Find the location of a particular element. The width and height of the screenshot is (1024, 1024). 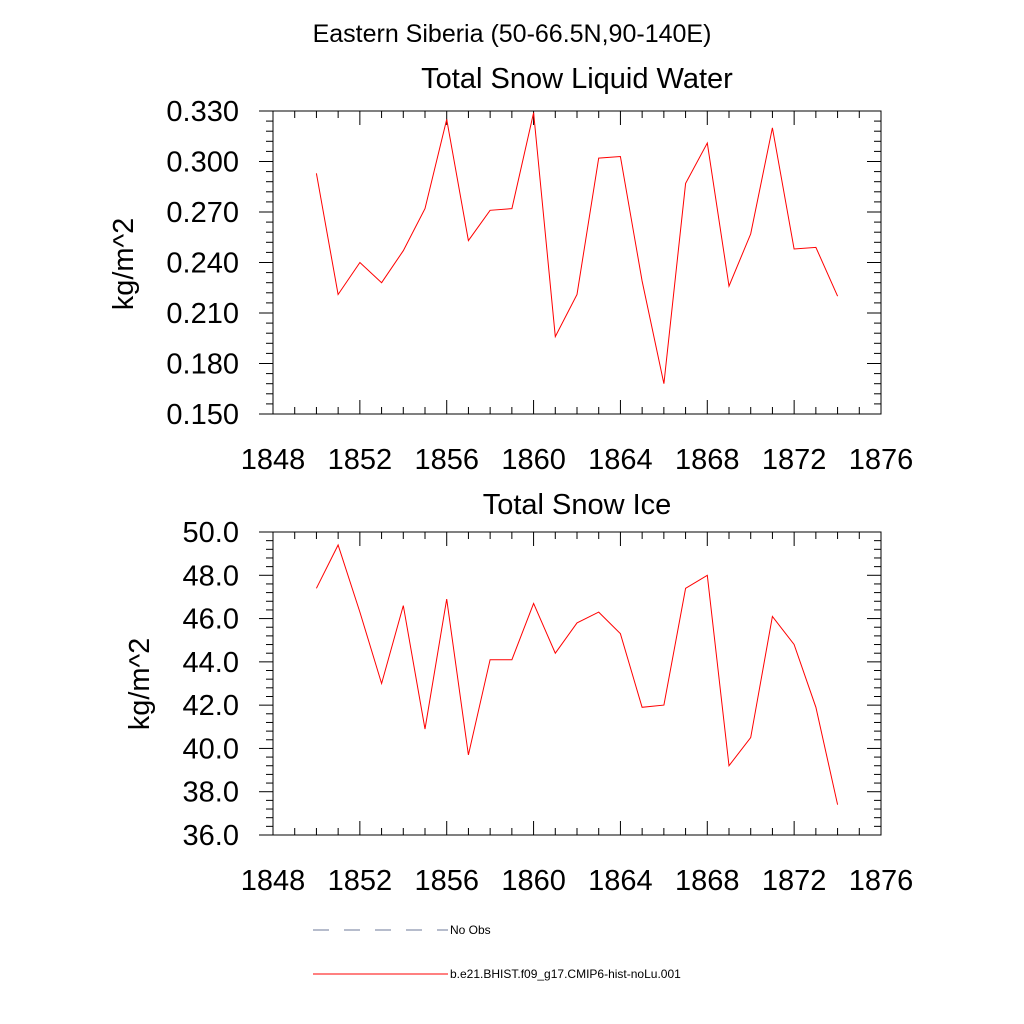

snow-liquid-water-series is located at coordinates (577, 248).